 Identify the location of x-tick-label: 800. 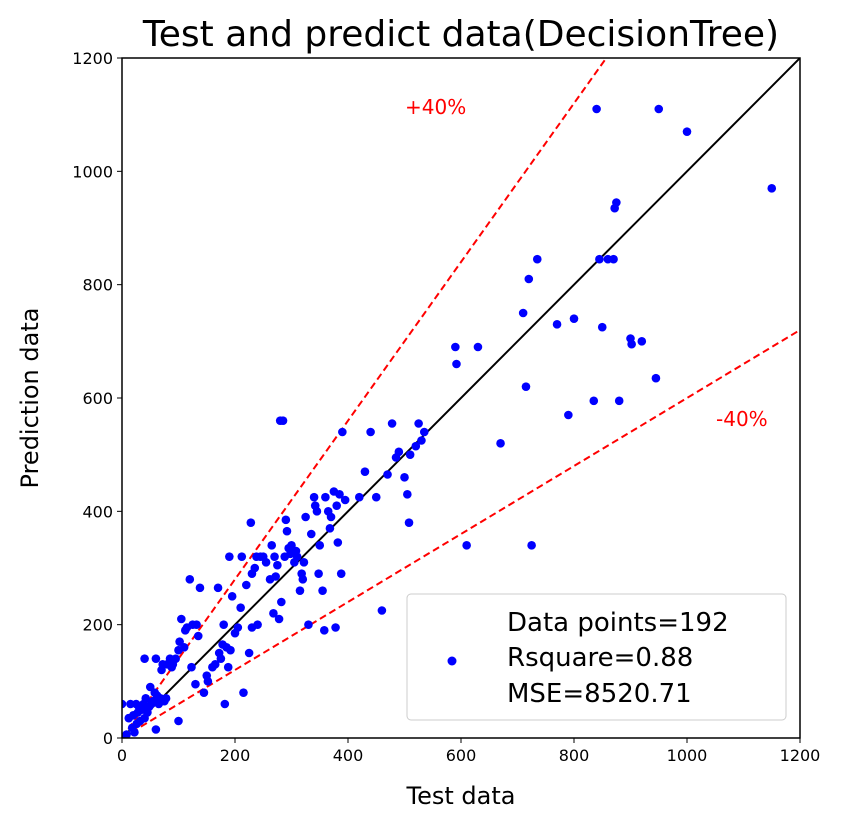
(574, 755).